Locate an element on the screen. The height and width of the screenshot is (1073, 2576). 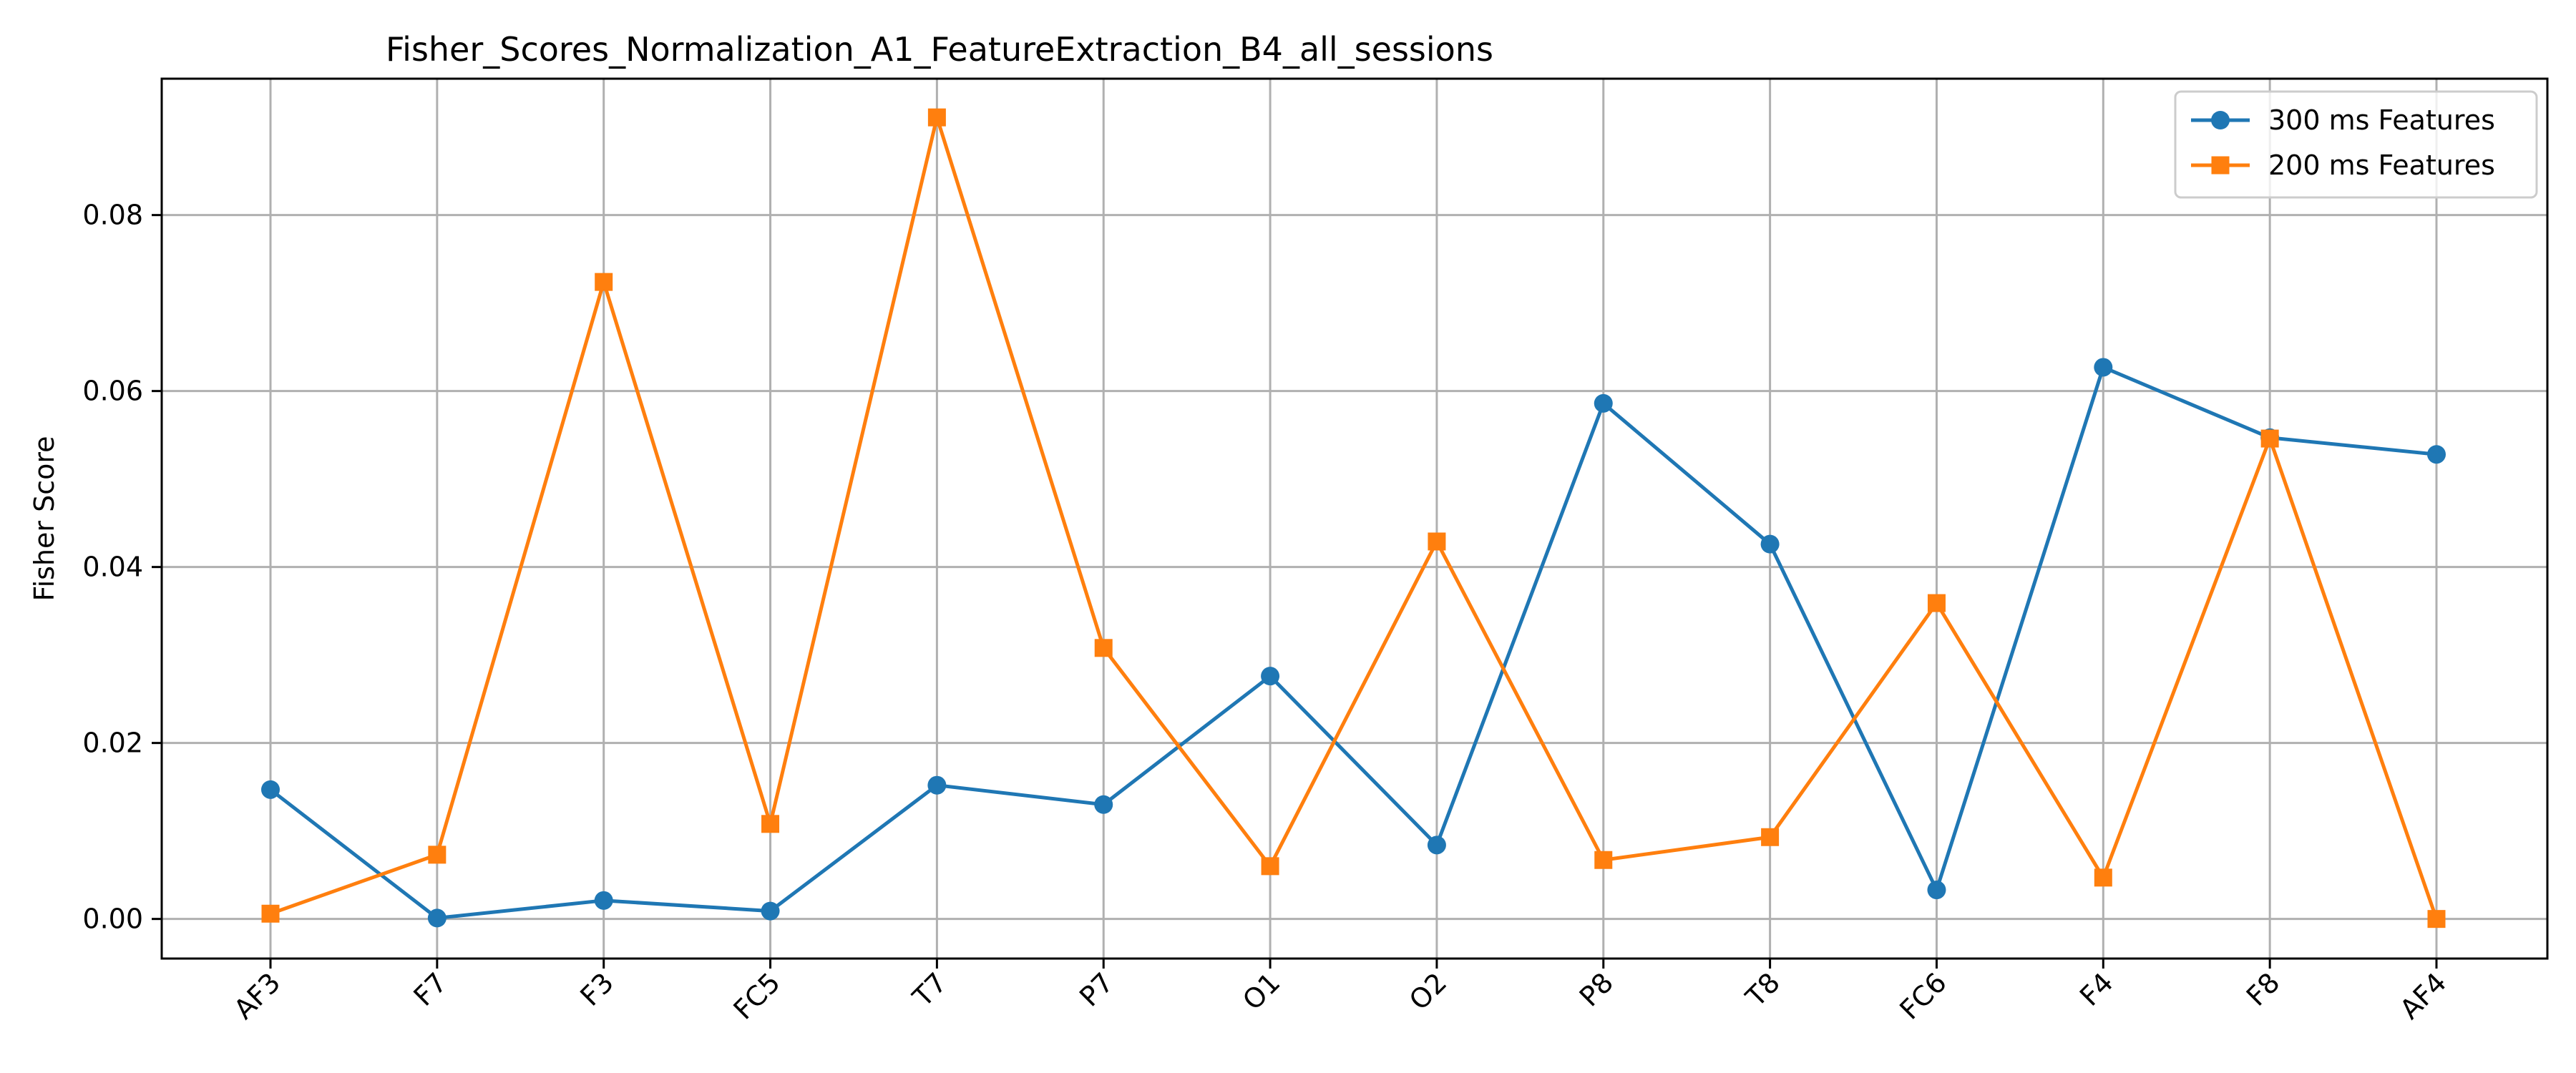
y-tick-label: 0.02 is located at coordinates (112, 743).